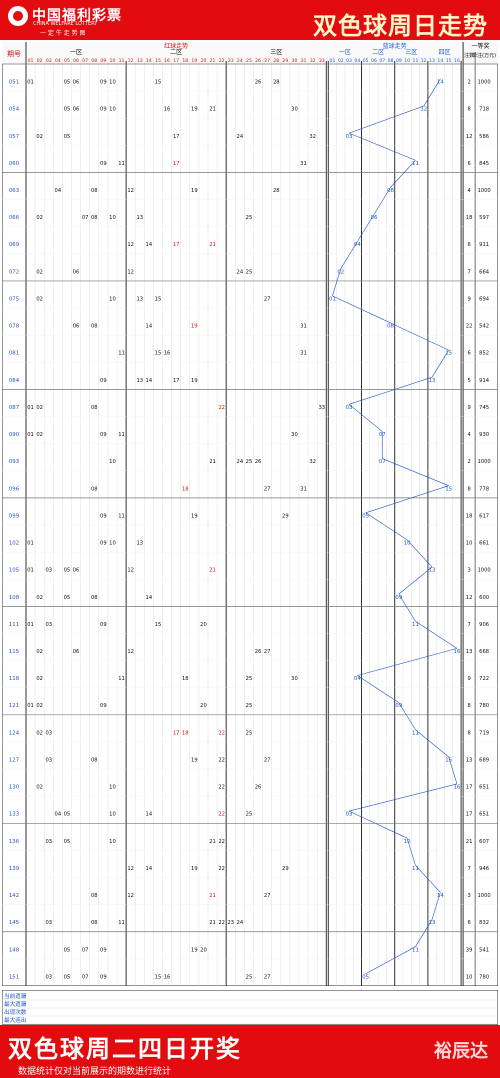 This screenshot has height=1078, width=500. Describe the element at coordinates (94, 760) in the screenshot. I see `red-ball: 08` at that location.